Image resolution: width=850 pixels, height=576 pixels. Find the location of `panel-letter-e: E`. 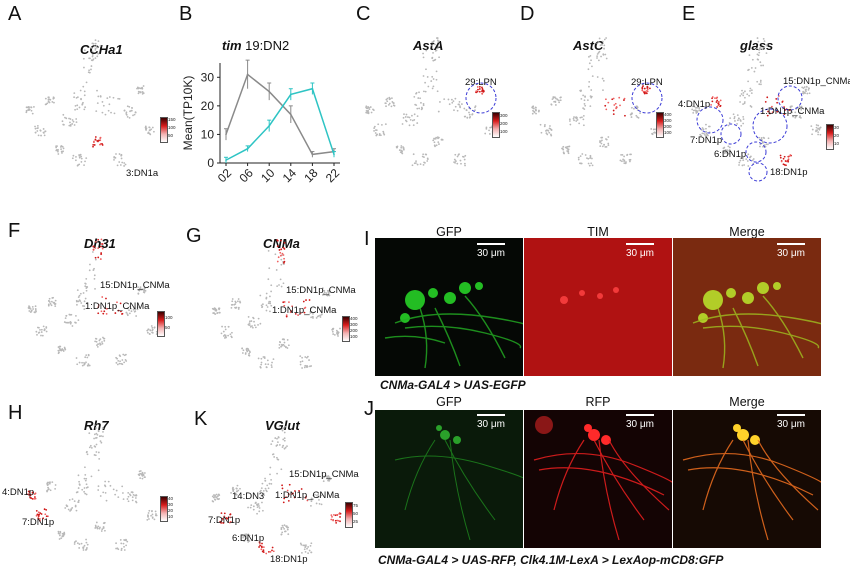

panel-letter-e: E is located at coordinates (689, 14).